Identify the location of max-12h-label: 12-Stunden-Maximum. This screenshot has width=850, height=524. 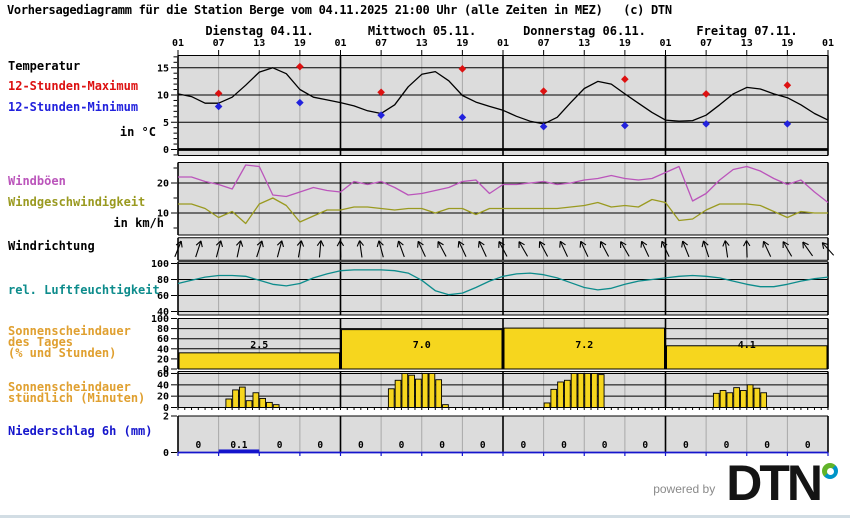
(73, 86).